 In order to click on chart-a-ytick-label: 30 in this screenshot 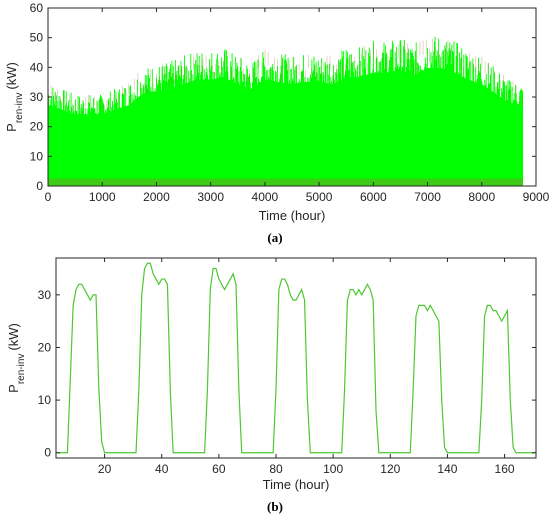, I will do `click(37, 97)`.